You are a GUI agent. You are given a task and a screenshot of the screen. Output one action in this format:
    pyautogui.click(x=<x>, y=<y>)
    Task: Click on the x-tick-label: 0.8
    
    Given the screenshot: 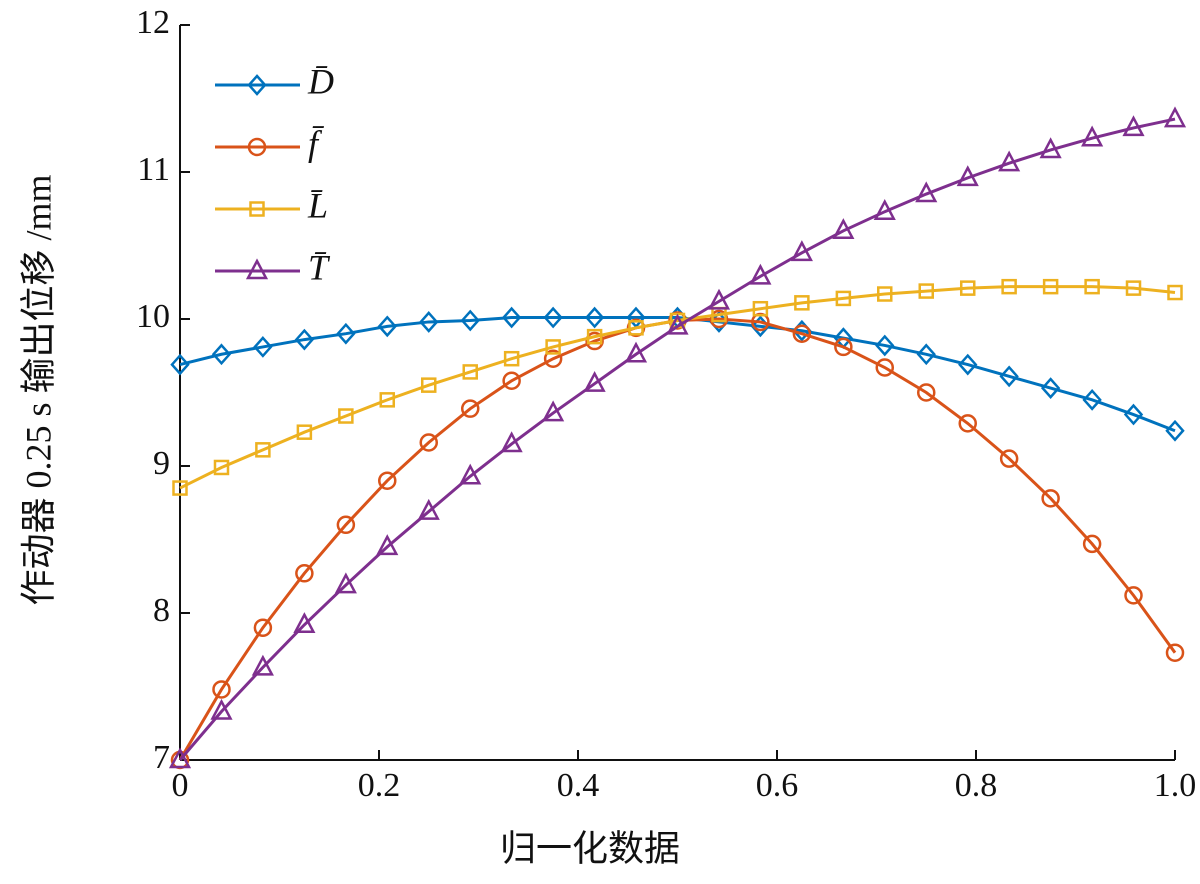 What is the action you would take?
    pyautogui.click(x=976, y=785)
    